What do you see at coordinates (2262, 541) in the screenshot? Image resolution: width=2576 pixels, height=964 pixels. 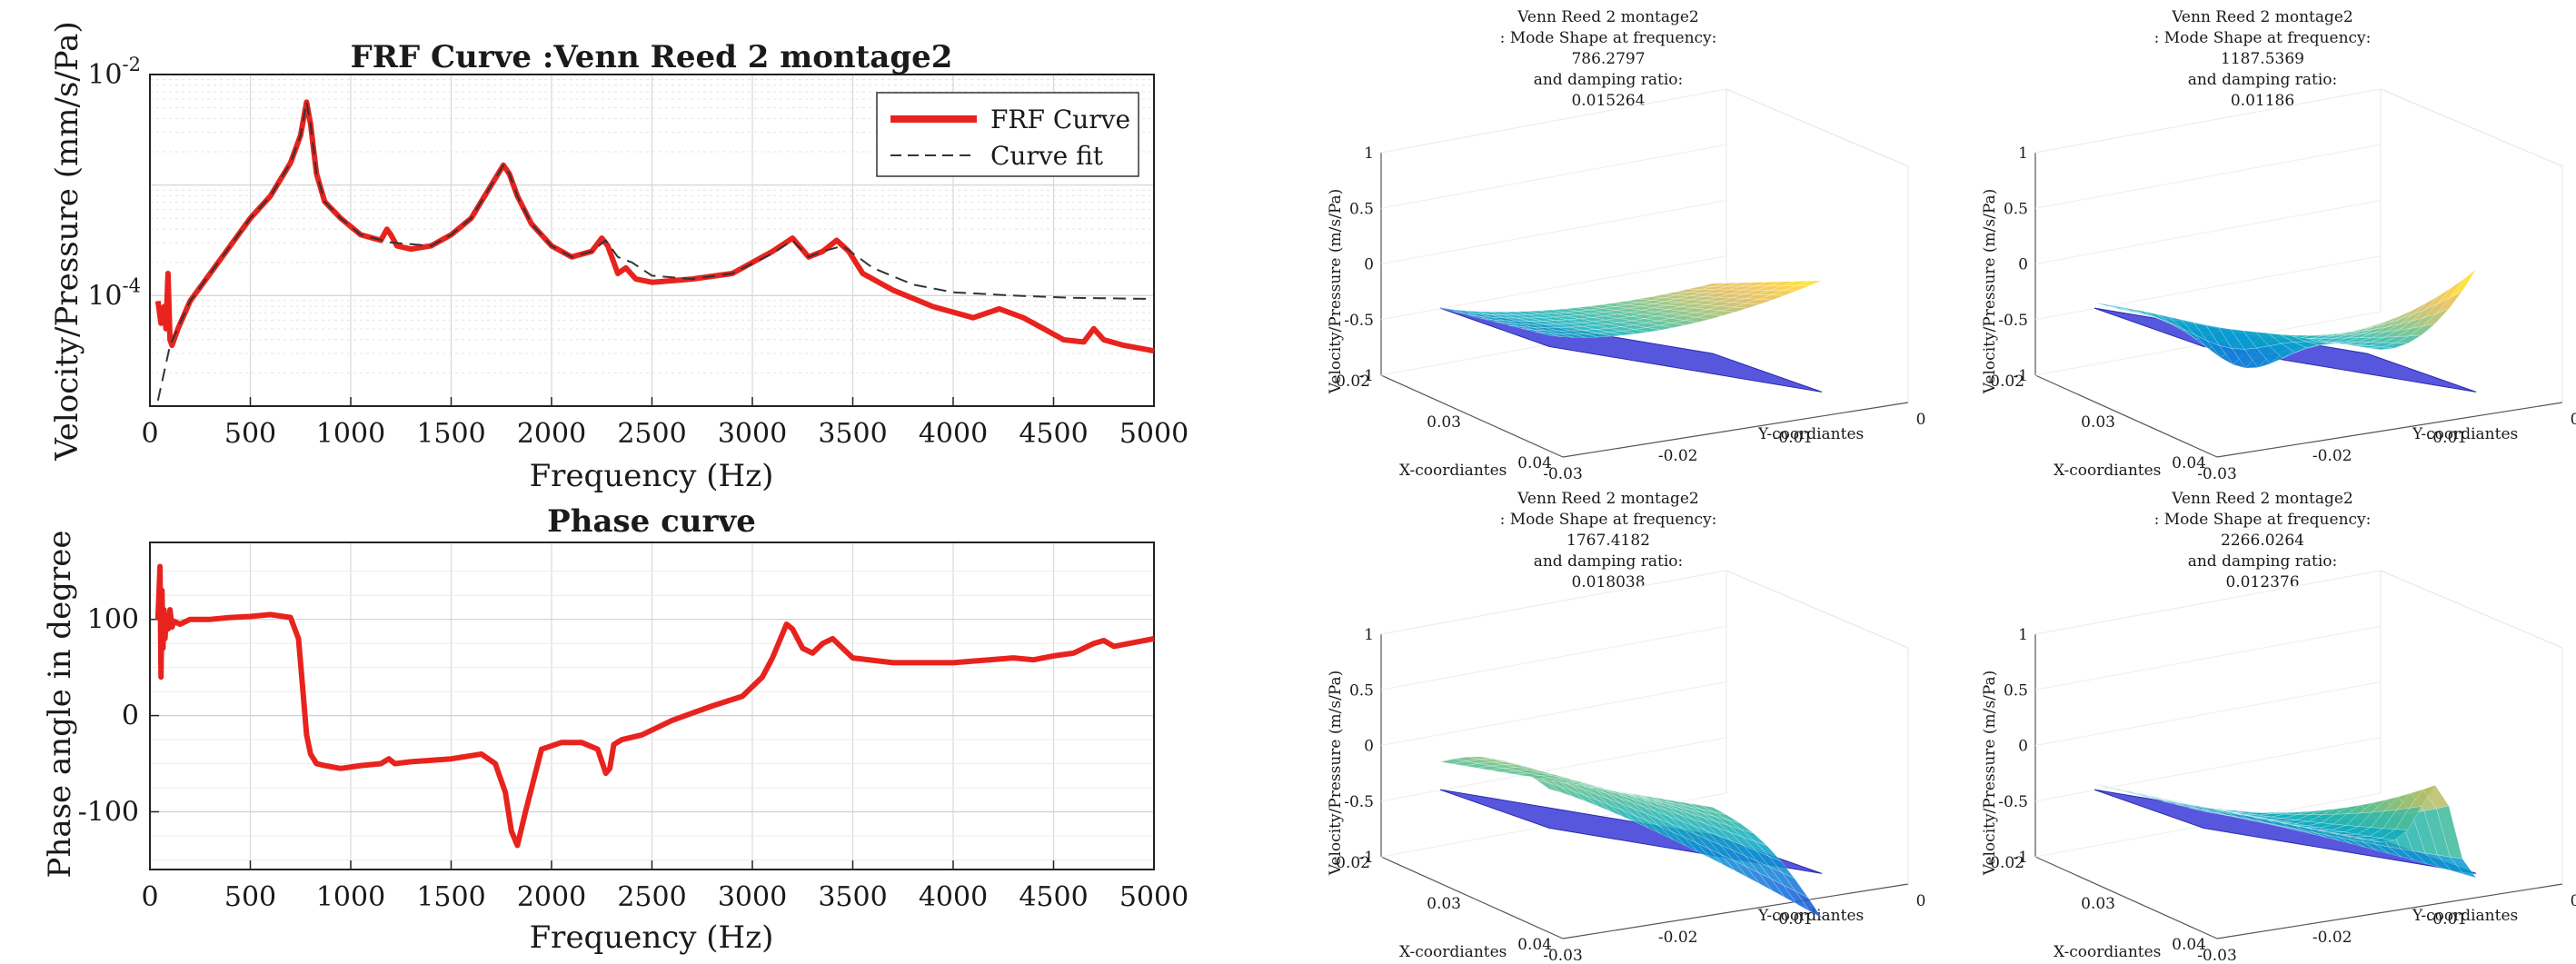 I see `mode-shape-title-line: 2266.0264` at bounding box center [2262, 541].